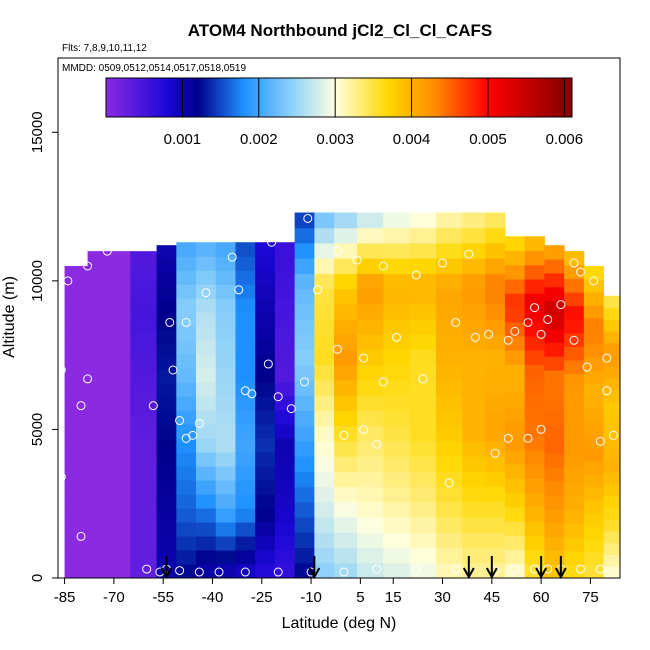 Image resolution: width=650 pixels, height=650 pixels. What do you see at coordinates (262, 597) in the screenshot?
I see `x-tick-label: -25` at bounding box center [262, 597].